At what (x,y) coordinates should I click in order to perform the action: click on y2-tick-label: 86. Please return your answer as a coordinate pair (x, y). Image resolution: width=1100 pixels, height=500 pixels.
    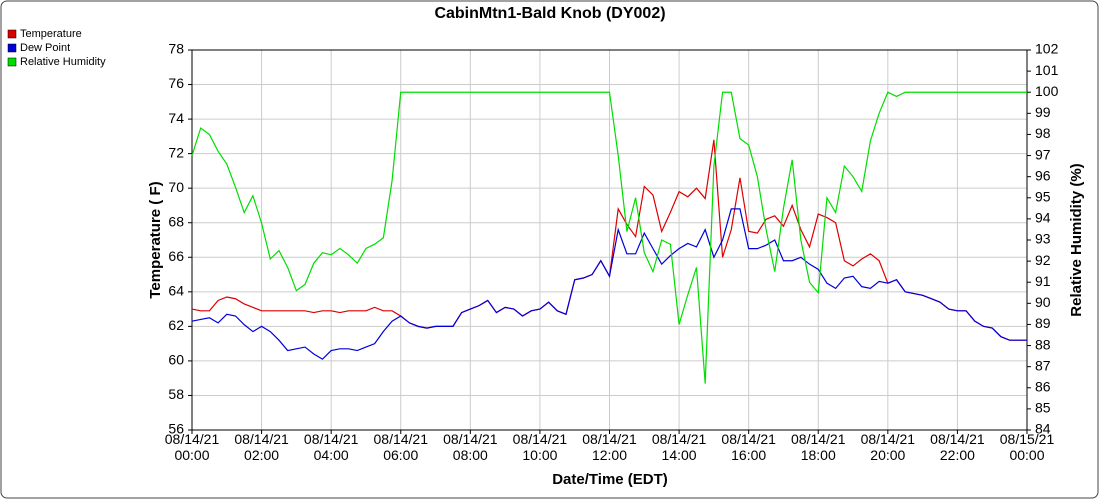
    Looking at the image, I should click on (1043, 386).